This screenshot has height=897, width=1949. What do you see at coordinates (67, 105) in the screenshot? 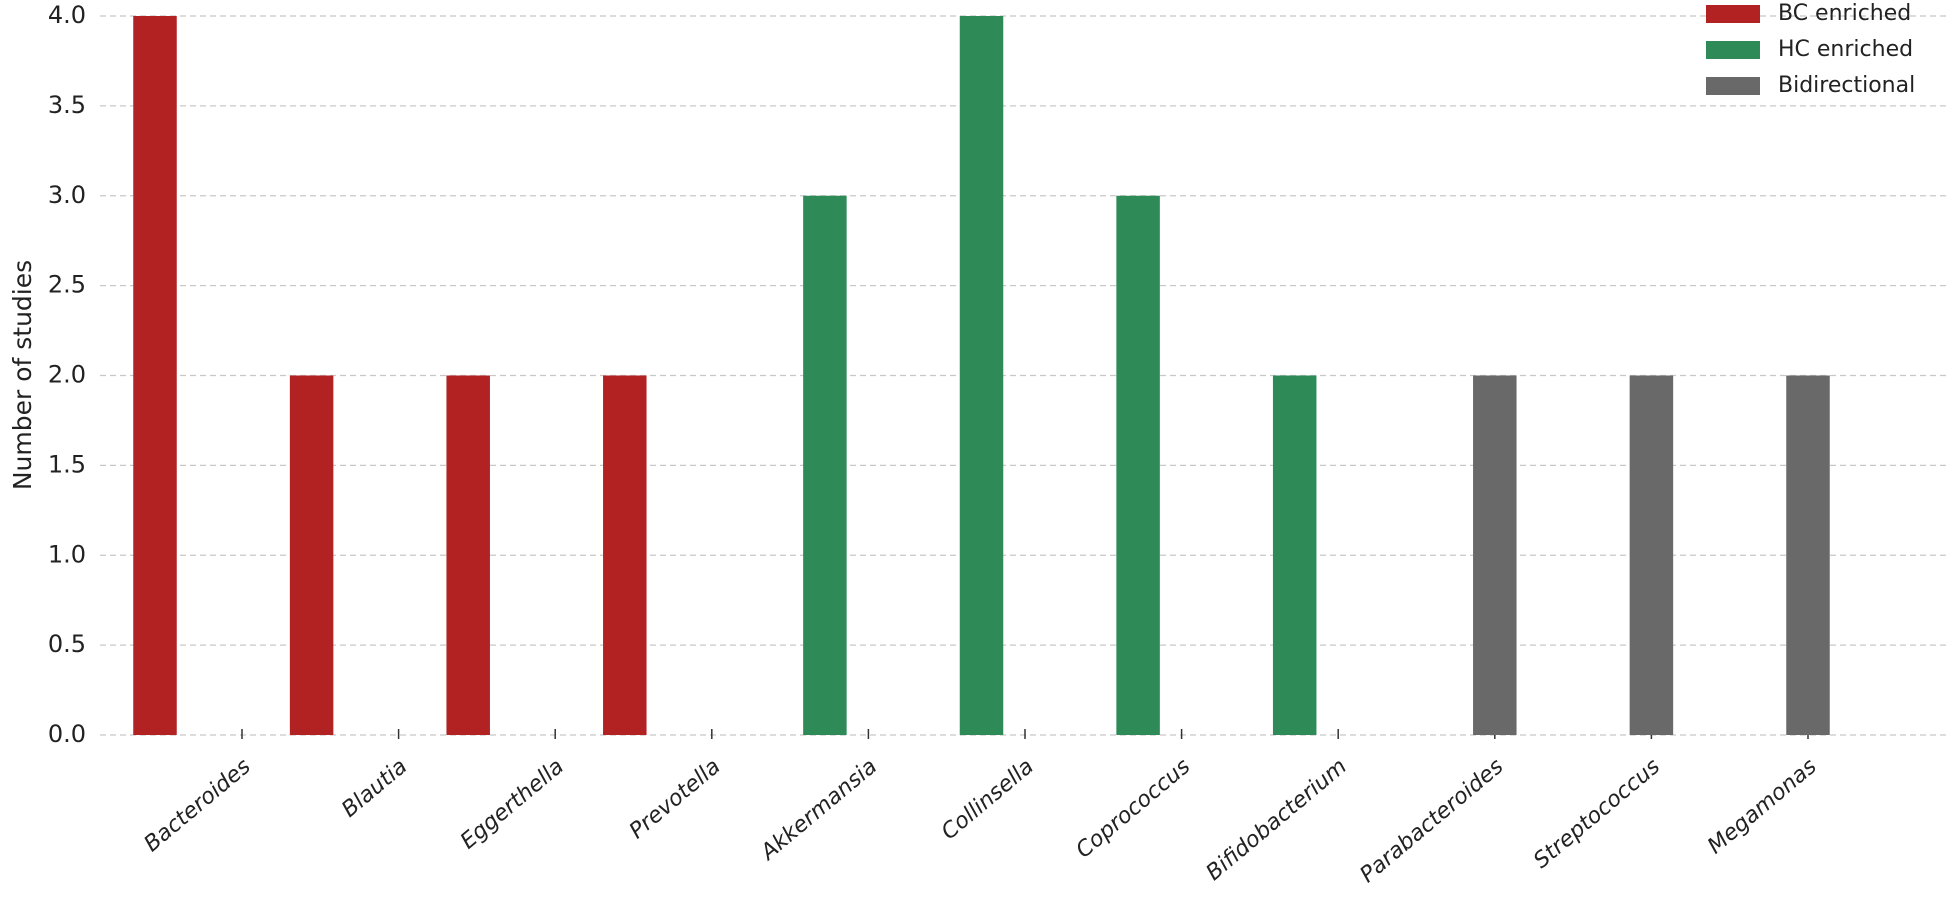
I see `y-tick-label: 3.5` at bounding box center [67, 105].